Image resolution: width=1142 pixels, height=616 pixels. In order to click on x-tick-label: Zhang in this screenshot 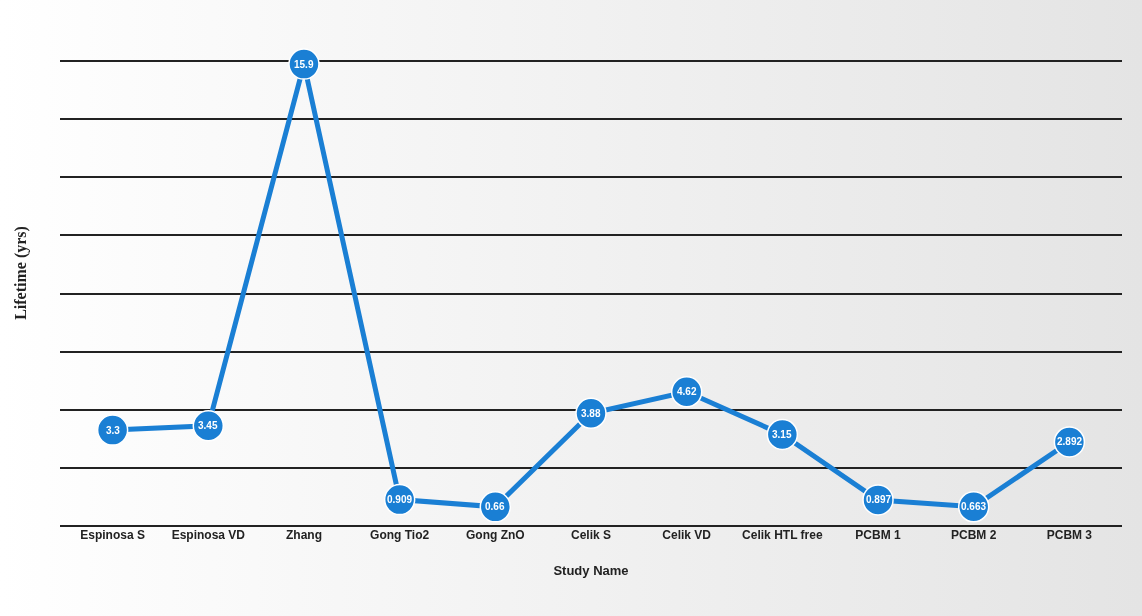, I will do `click(303, 535)`.